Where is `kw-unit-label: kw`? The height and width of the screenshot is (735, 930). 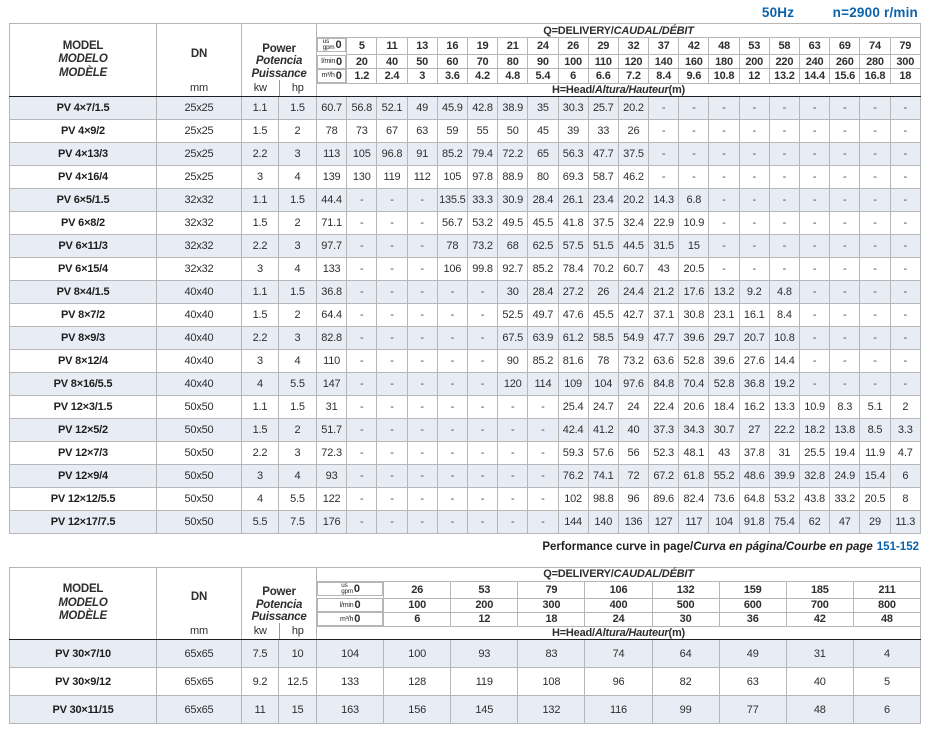
kw-unit-label: kw is located at coordinates (260, 87).